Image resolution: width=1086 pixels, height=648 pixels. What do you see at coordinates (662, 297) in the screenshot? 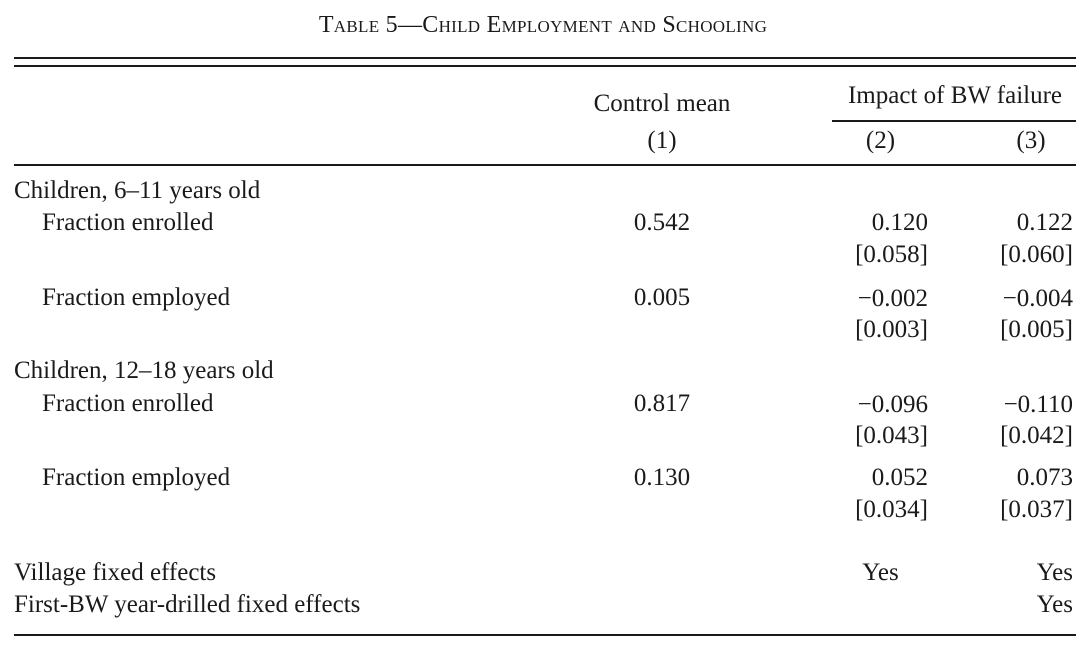
I see `control-mean-value: 0.005` at bounding box center [662, 297].